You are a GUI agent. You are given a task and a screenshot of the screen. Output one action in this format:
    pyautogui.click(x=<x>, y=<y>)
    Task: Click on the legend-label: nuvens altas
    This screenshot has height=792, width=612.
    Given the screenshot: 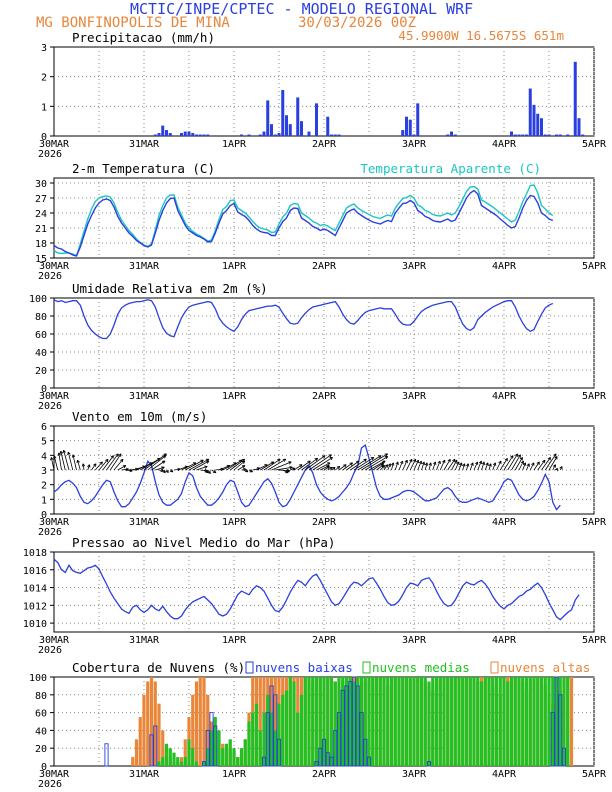 What is the action you would take?
    pyautogui.click(x=545, y=667)
    